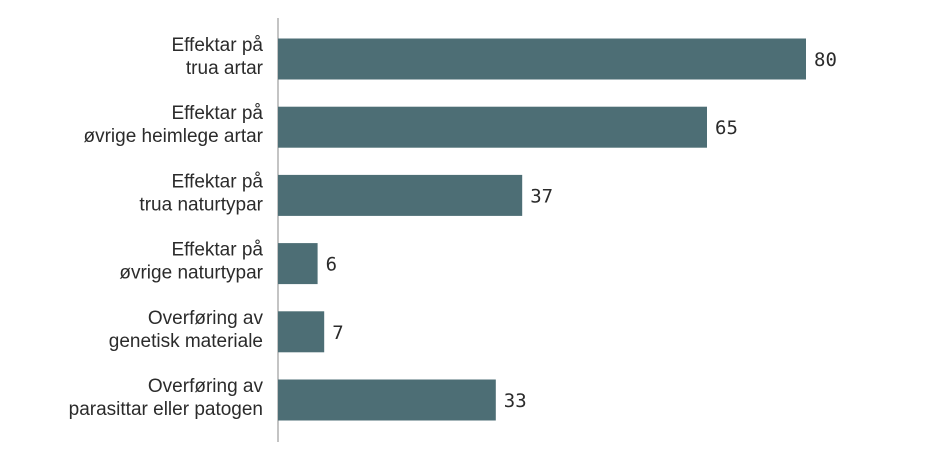  I want to click on value-label-3: 6, so click(331, 265).